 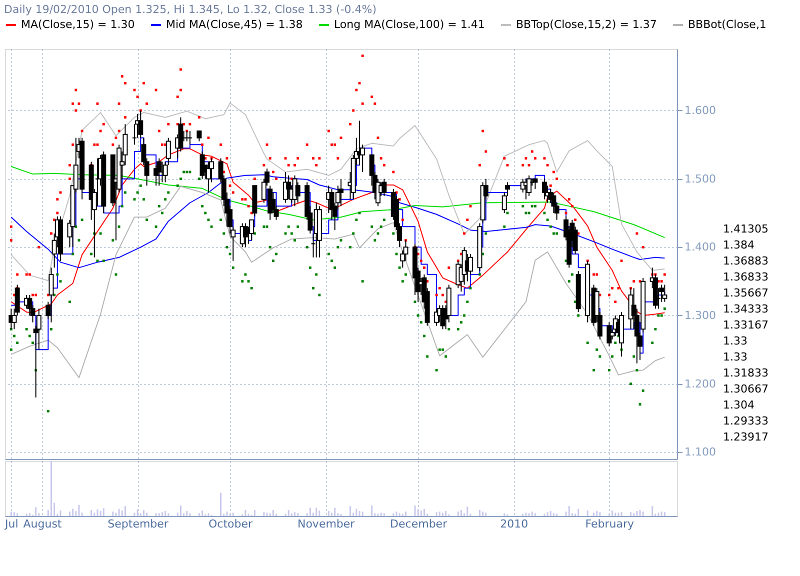 I want to click on legend-label: MA(Close,15) = 1.30, so click(x=78, y=24).